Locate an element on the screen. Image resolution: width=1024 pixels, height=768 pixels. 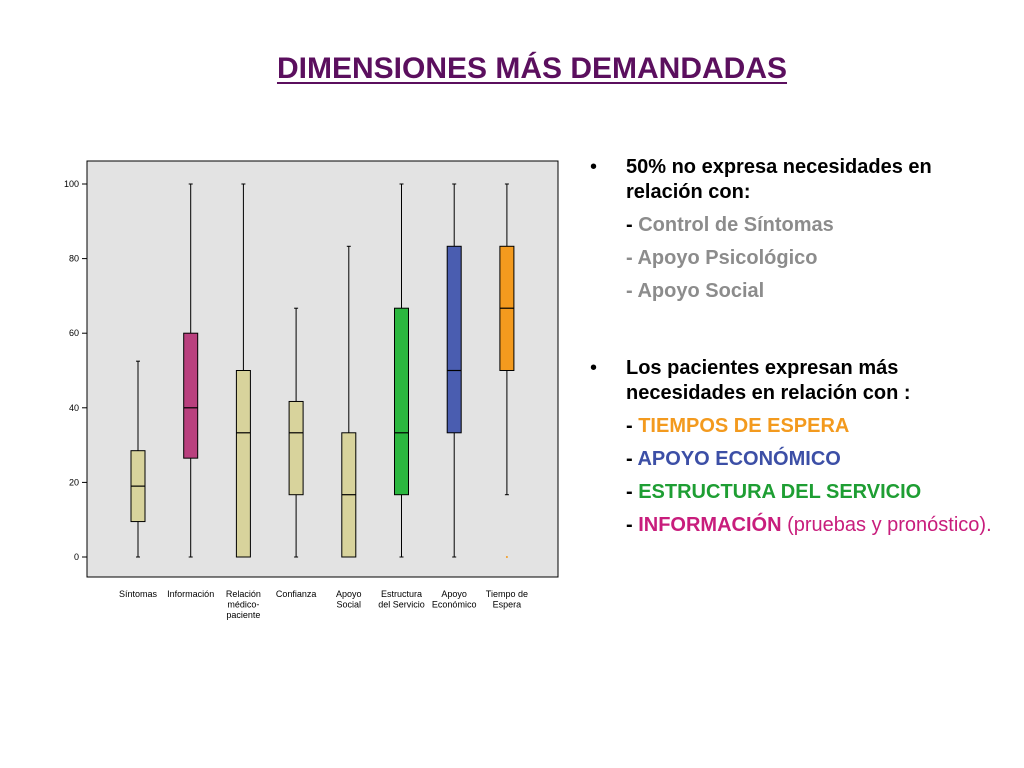
y-tick-label: 80 is located at coordinates (74, 259).